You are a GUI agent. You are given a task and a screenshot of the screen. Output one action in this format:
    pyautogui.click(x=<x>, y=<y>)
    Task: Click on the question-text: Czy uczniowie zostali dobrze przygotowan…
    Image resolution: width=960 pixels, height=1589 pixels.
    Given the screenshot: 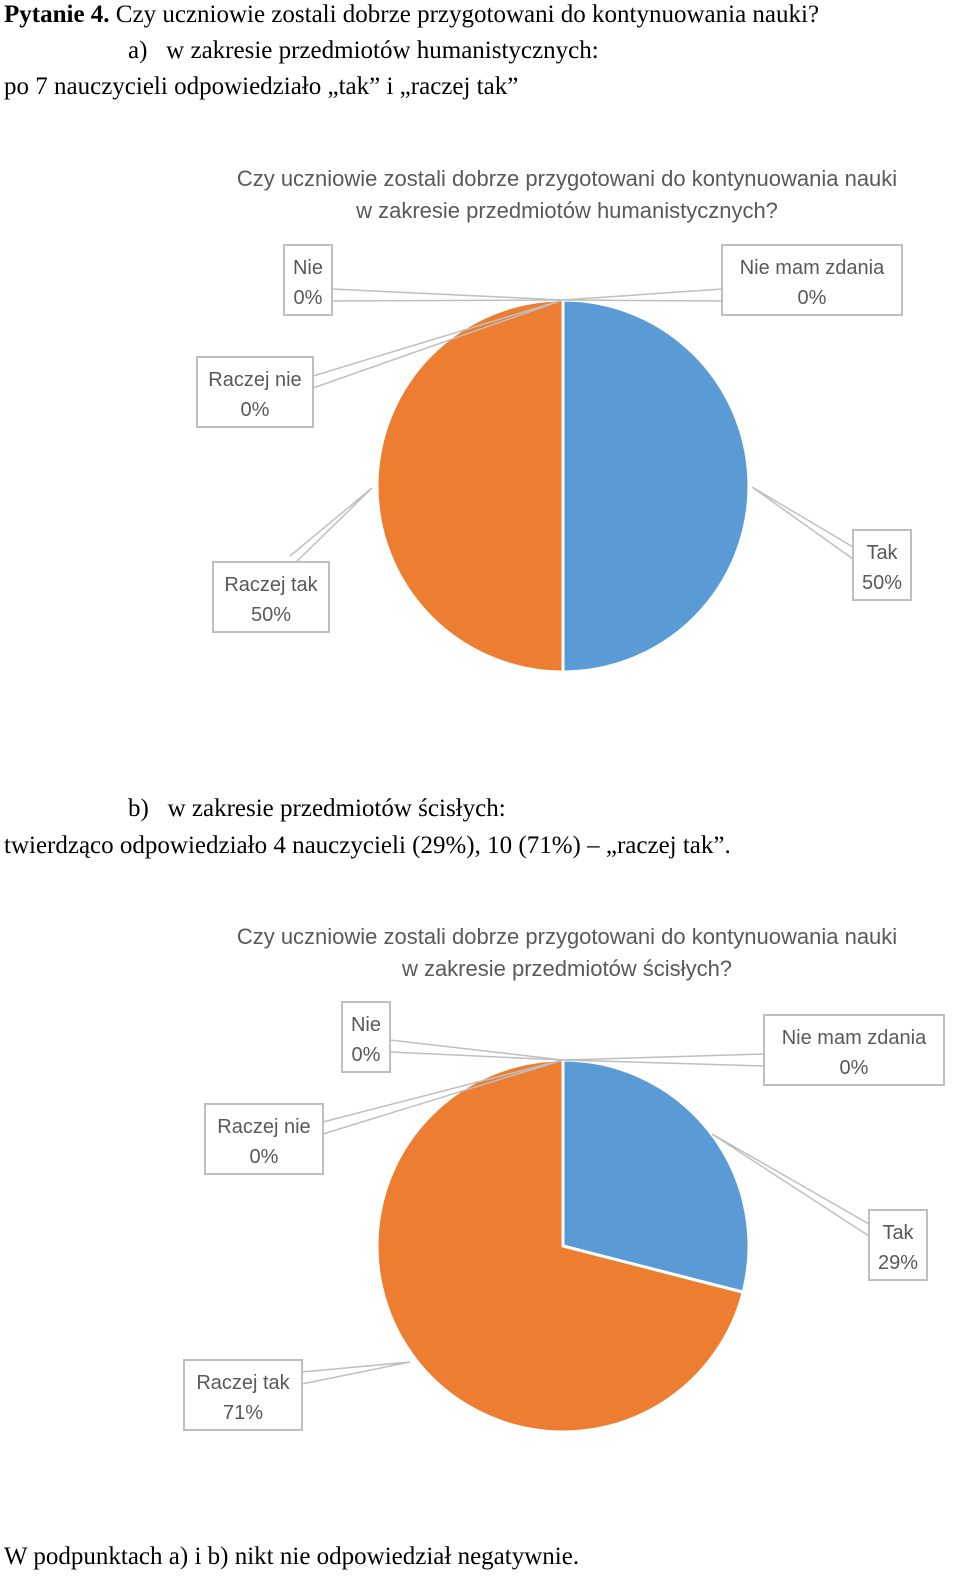 What is the action you would take?
    pyautogui.click(x=467, y=14)
    